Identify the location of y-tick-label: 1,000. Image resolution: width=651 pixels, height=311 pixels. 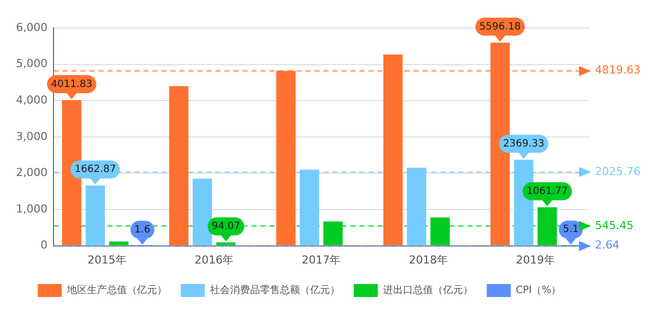
(32, 209).